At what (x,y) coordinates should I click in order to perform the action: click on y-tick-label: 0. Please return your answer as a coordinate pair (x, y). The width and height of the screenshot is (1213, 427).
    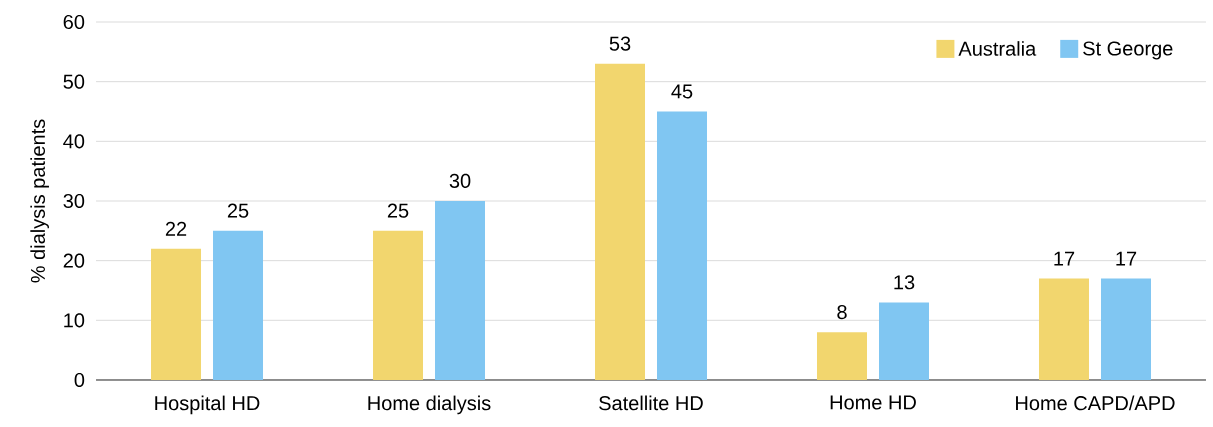
    Looking at the image, I should click on (79, 380).